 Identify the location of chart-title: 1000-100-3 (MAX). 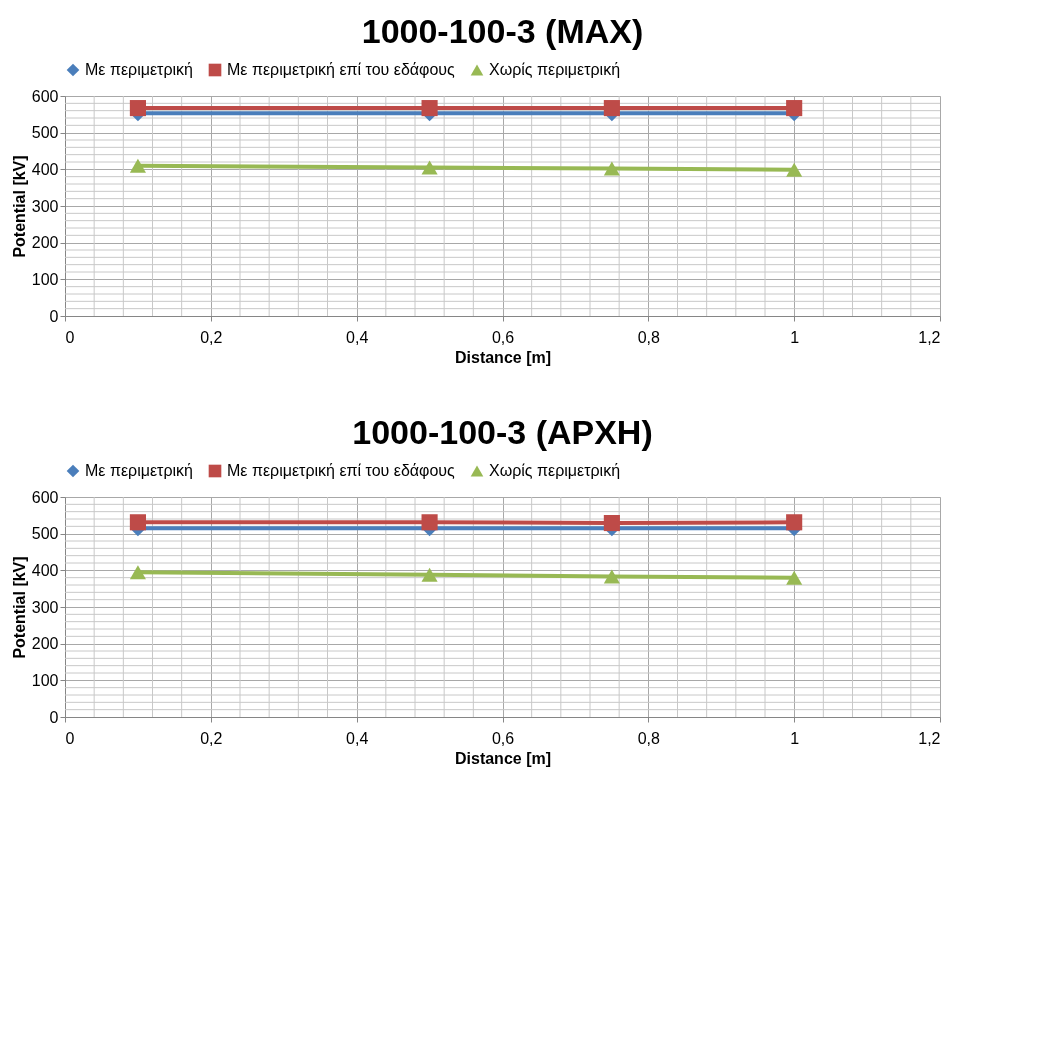
(502, 31).